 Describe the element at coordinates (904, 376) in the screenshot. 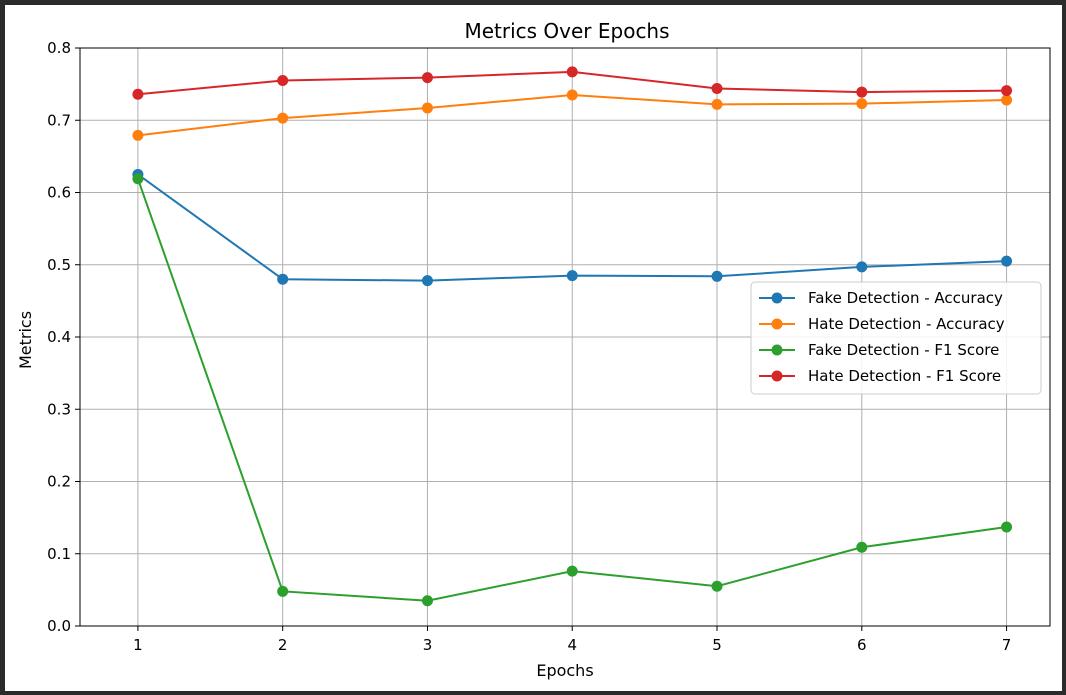

I see `legend-label: Hate Detection - F1 Score` at that location.